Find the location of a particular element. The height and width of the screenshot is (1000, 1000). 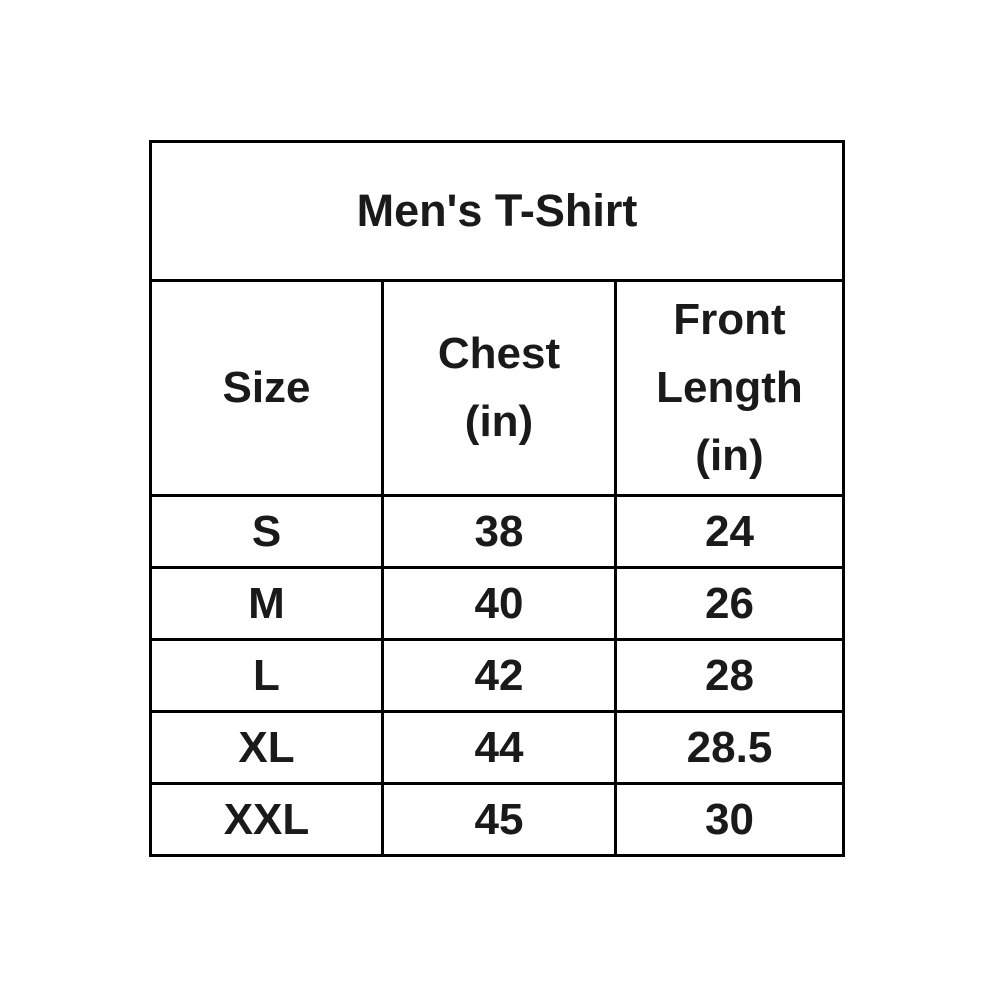

chest-cell: 45 is located at coordinates (499, 819).